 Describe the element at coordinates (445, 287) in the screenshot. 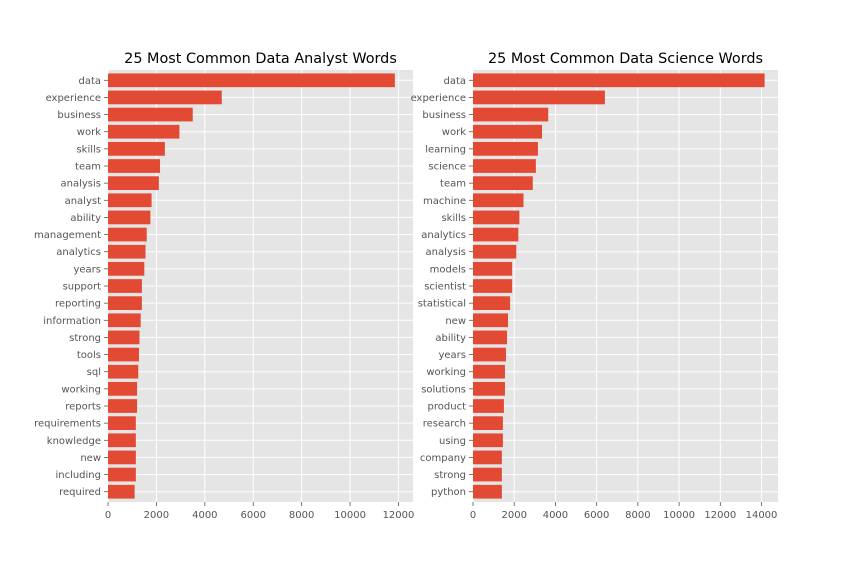

I see `y-tick-label: scientist` at that location.